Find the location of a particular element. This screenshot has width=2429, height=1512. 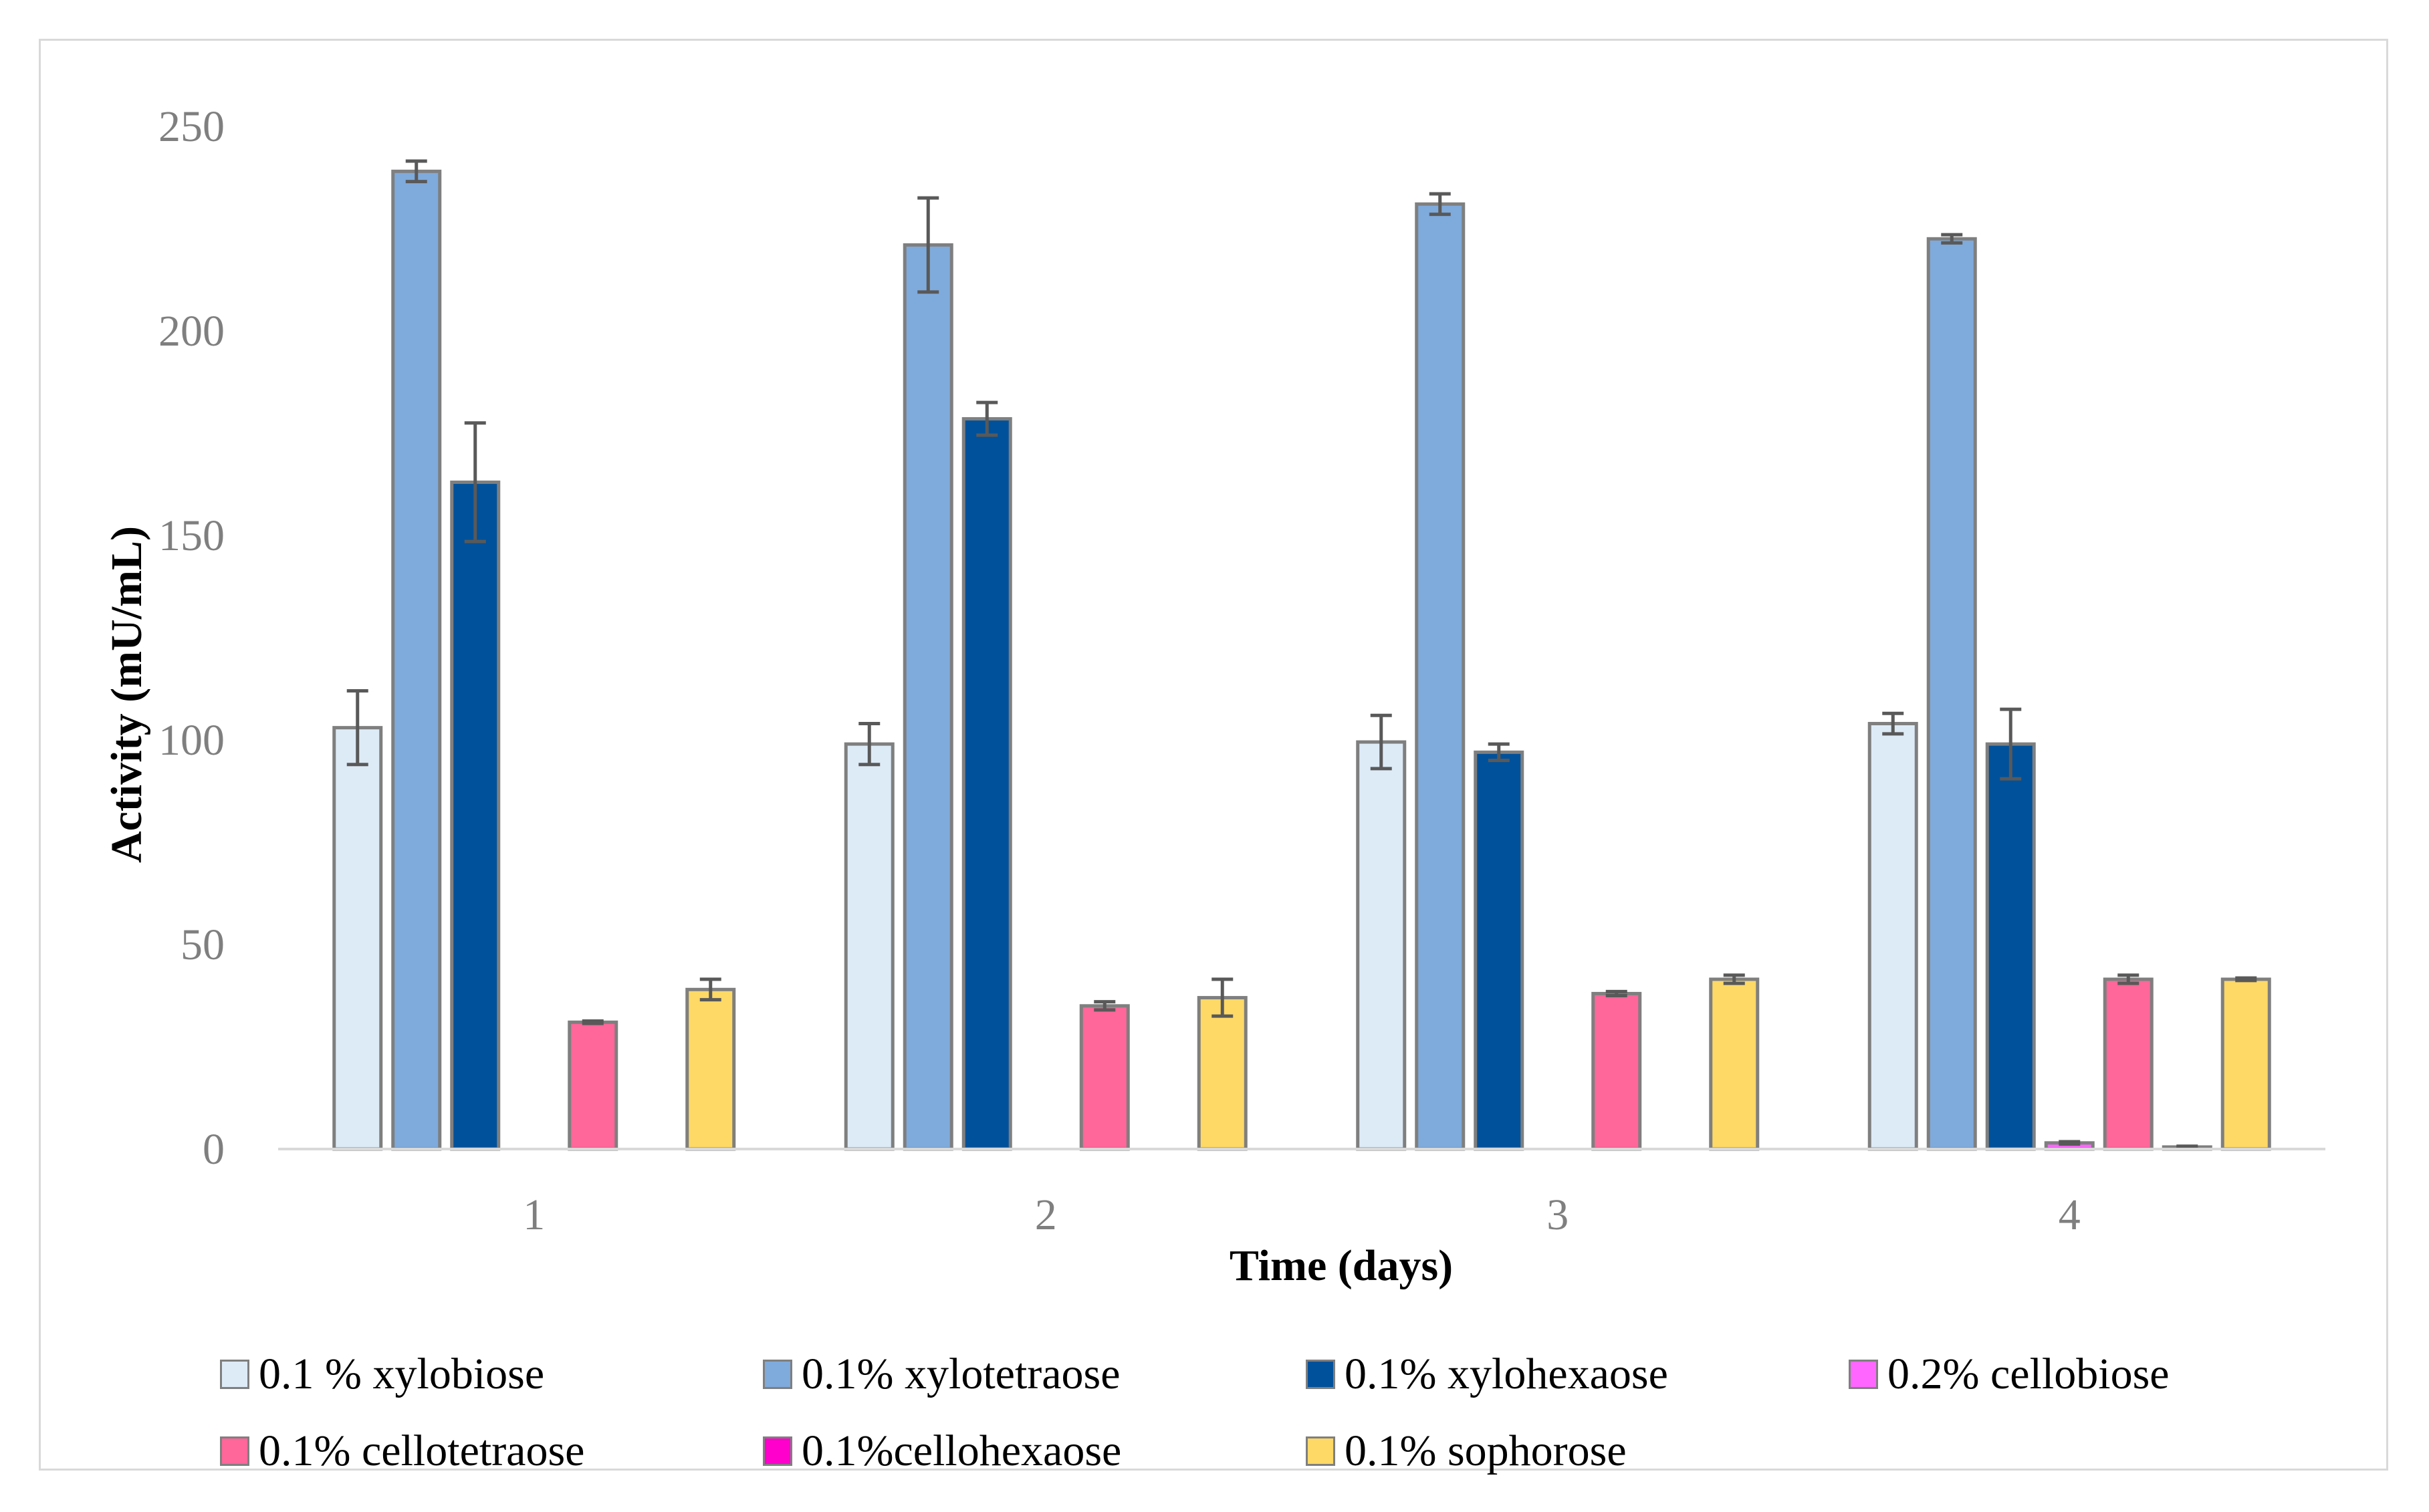

legend-item: 0.1% xylotetraose is located at coordinates (942, 1375).